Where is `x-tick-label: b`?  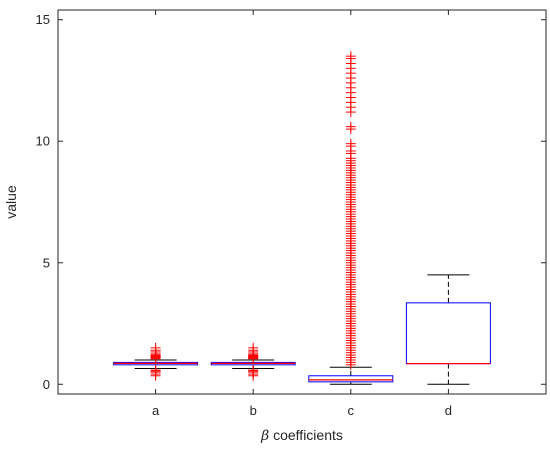 x-tick-label: b is located at coordinates (253, 410).